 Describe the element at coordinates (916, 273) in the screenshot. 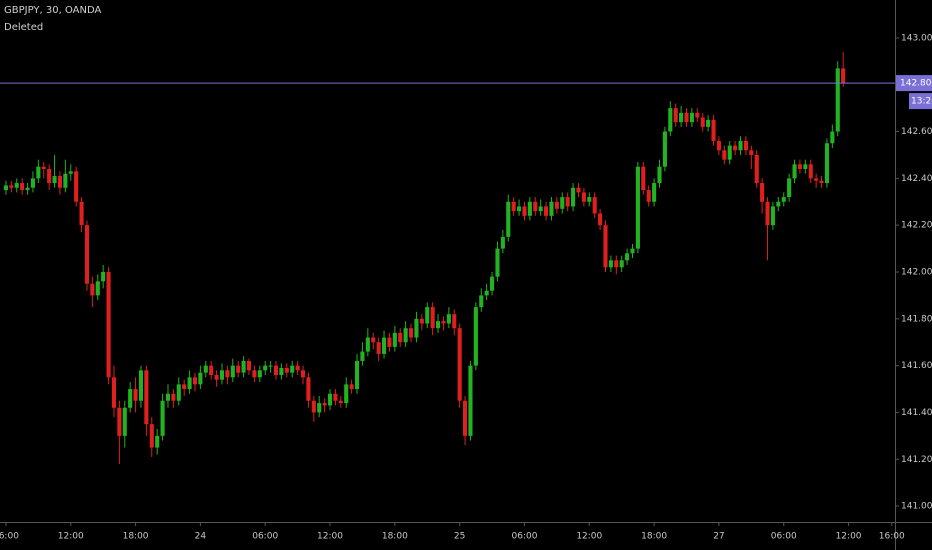

I see `y-tick-label: 142.000` at that location.